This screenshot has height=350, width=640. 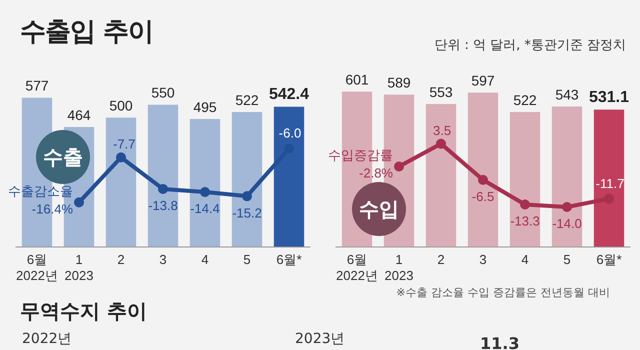 I want to click on data-label: 495, so click(x=205, y=106).